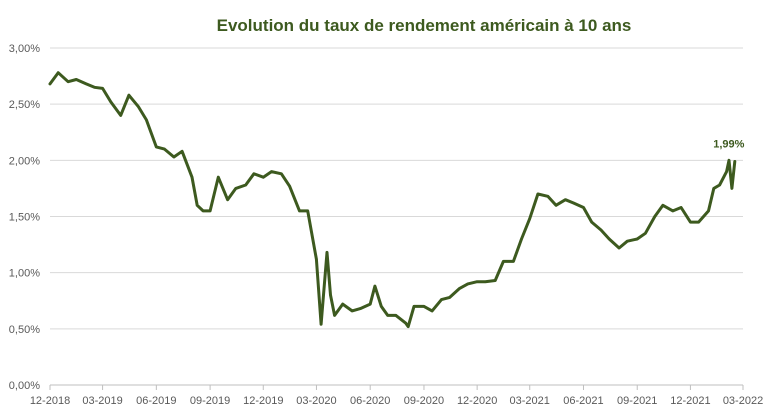  What do you see at coordinates (24, 105) in the screenshot?
I see `y-tick-label: 2,50%` at bounding box center [24, 105].